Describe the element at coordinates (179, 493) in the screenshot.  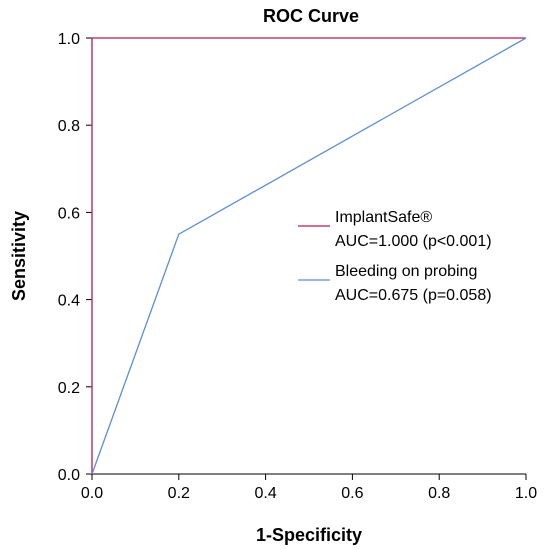
I see `x-tick-label: 0.2` at that location.